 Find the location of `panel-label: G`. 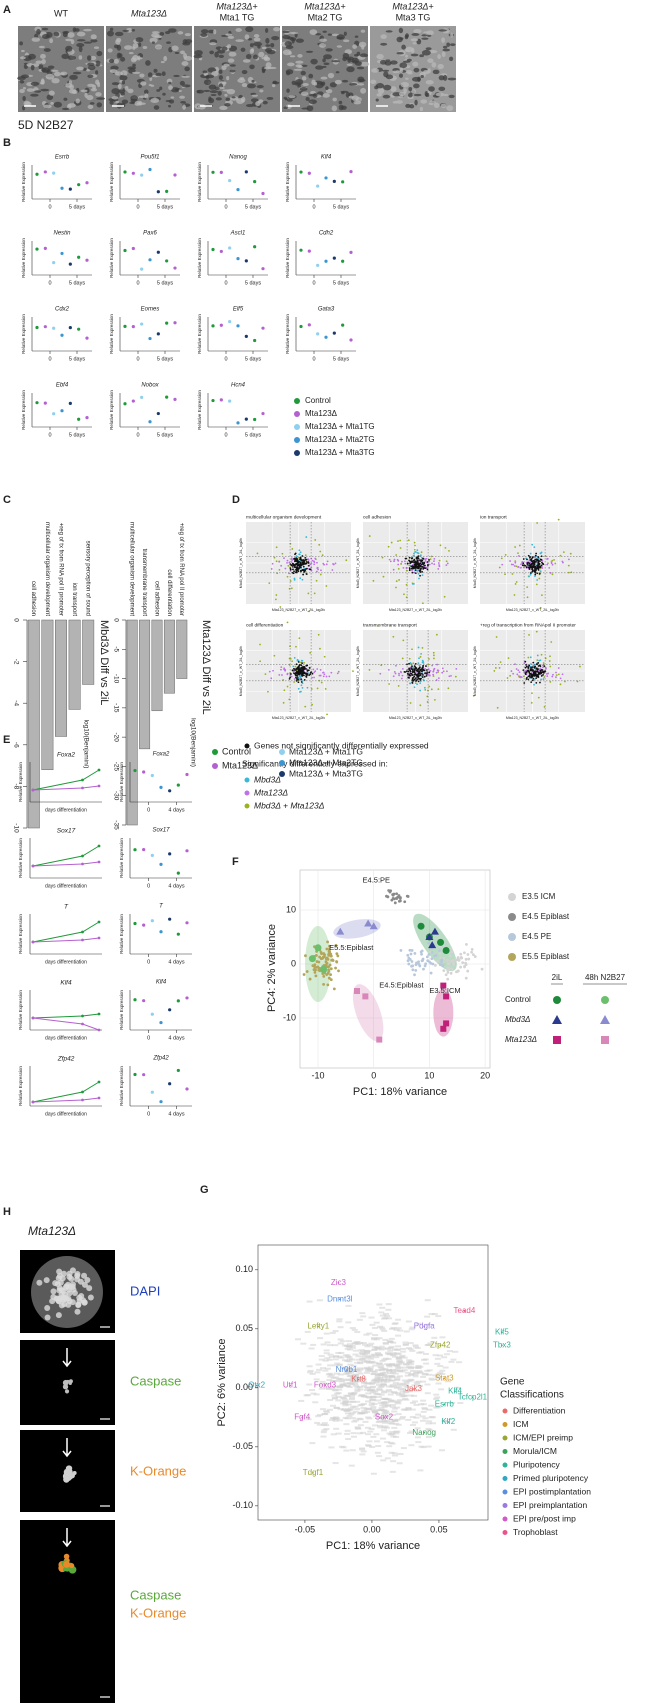

panel-label: G is located at coordinates (204, 1190).